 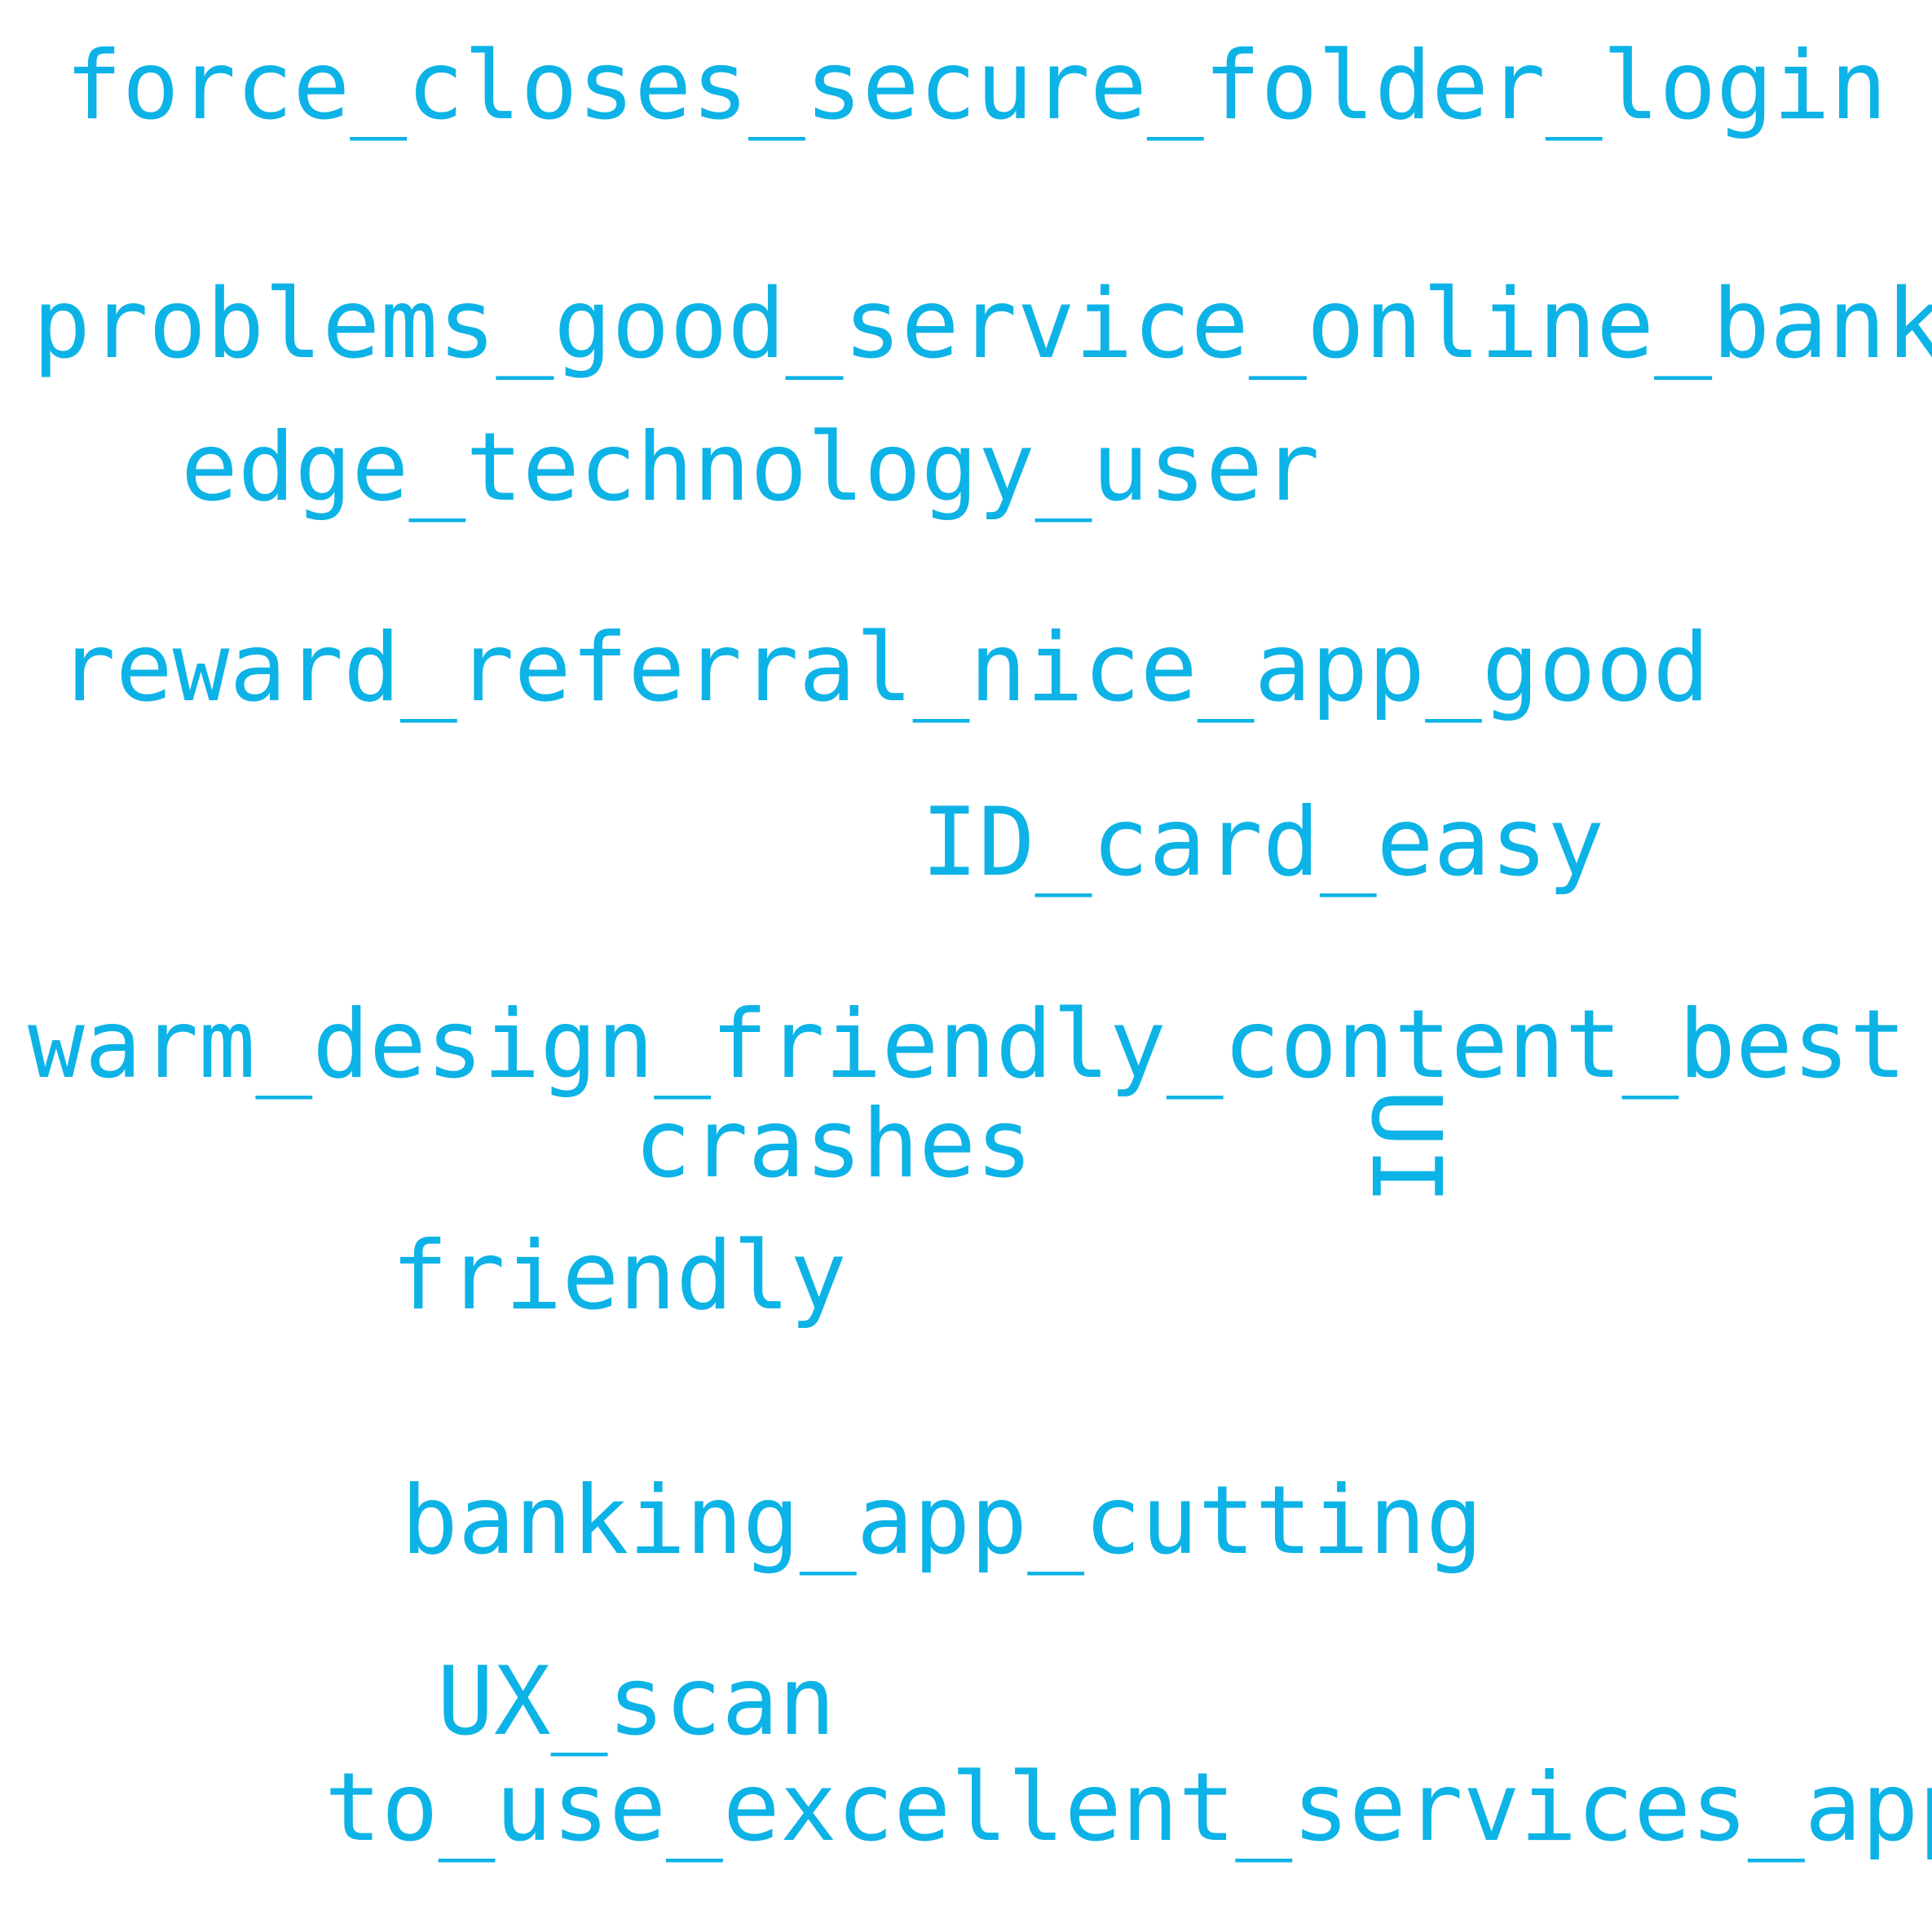 I want to click on word-reward-referral-nice-app-good: reward_referral_nice_app_good, so click(x=884, y=668).